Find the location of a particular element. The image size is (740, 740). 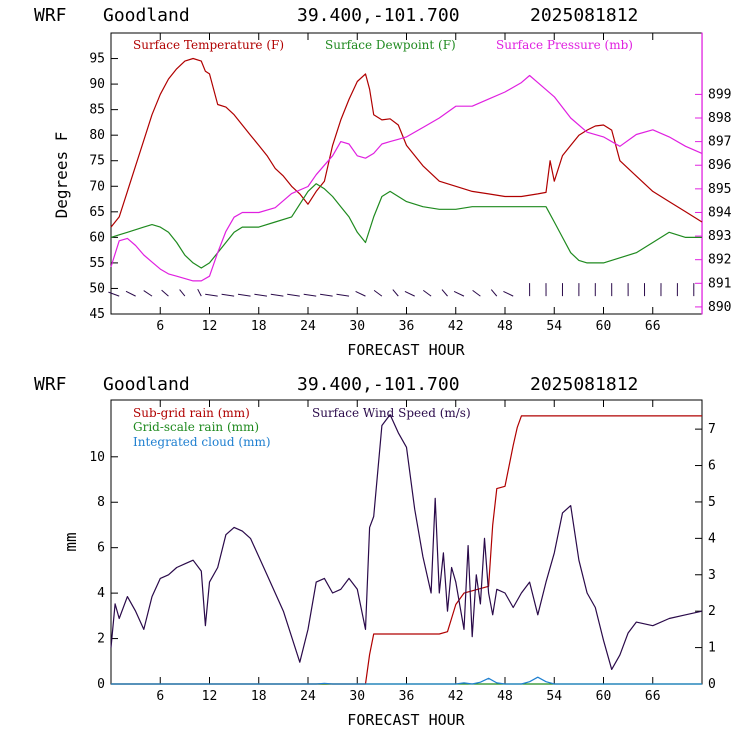

y-tick-label: 85 is located at coordinates (97, 110).